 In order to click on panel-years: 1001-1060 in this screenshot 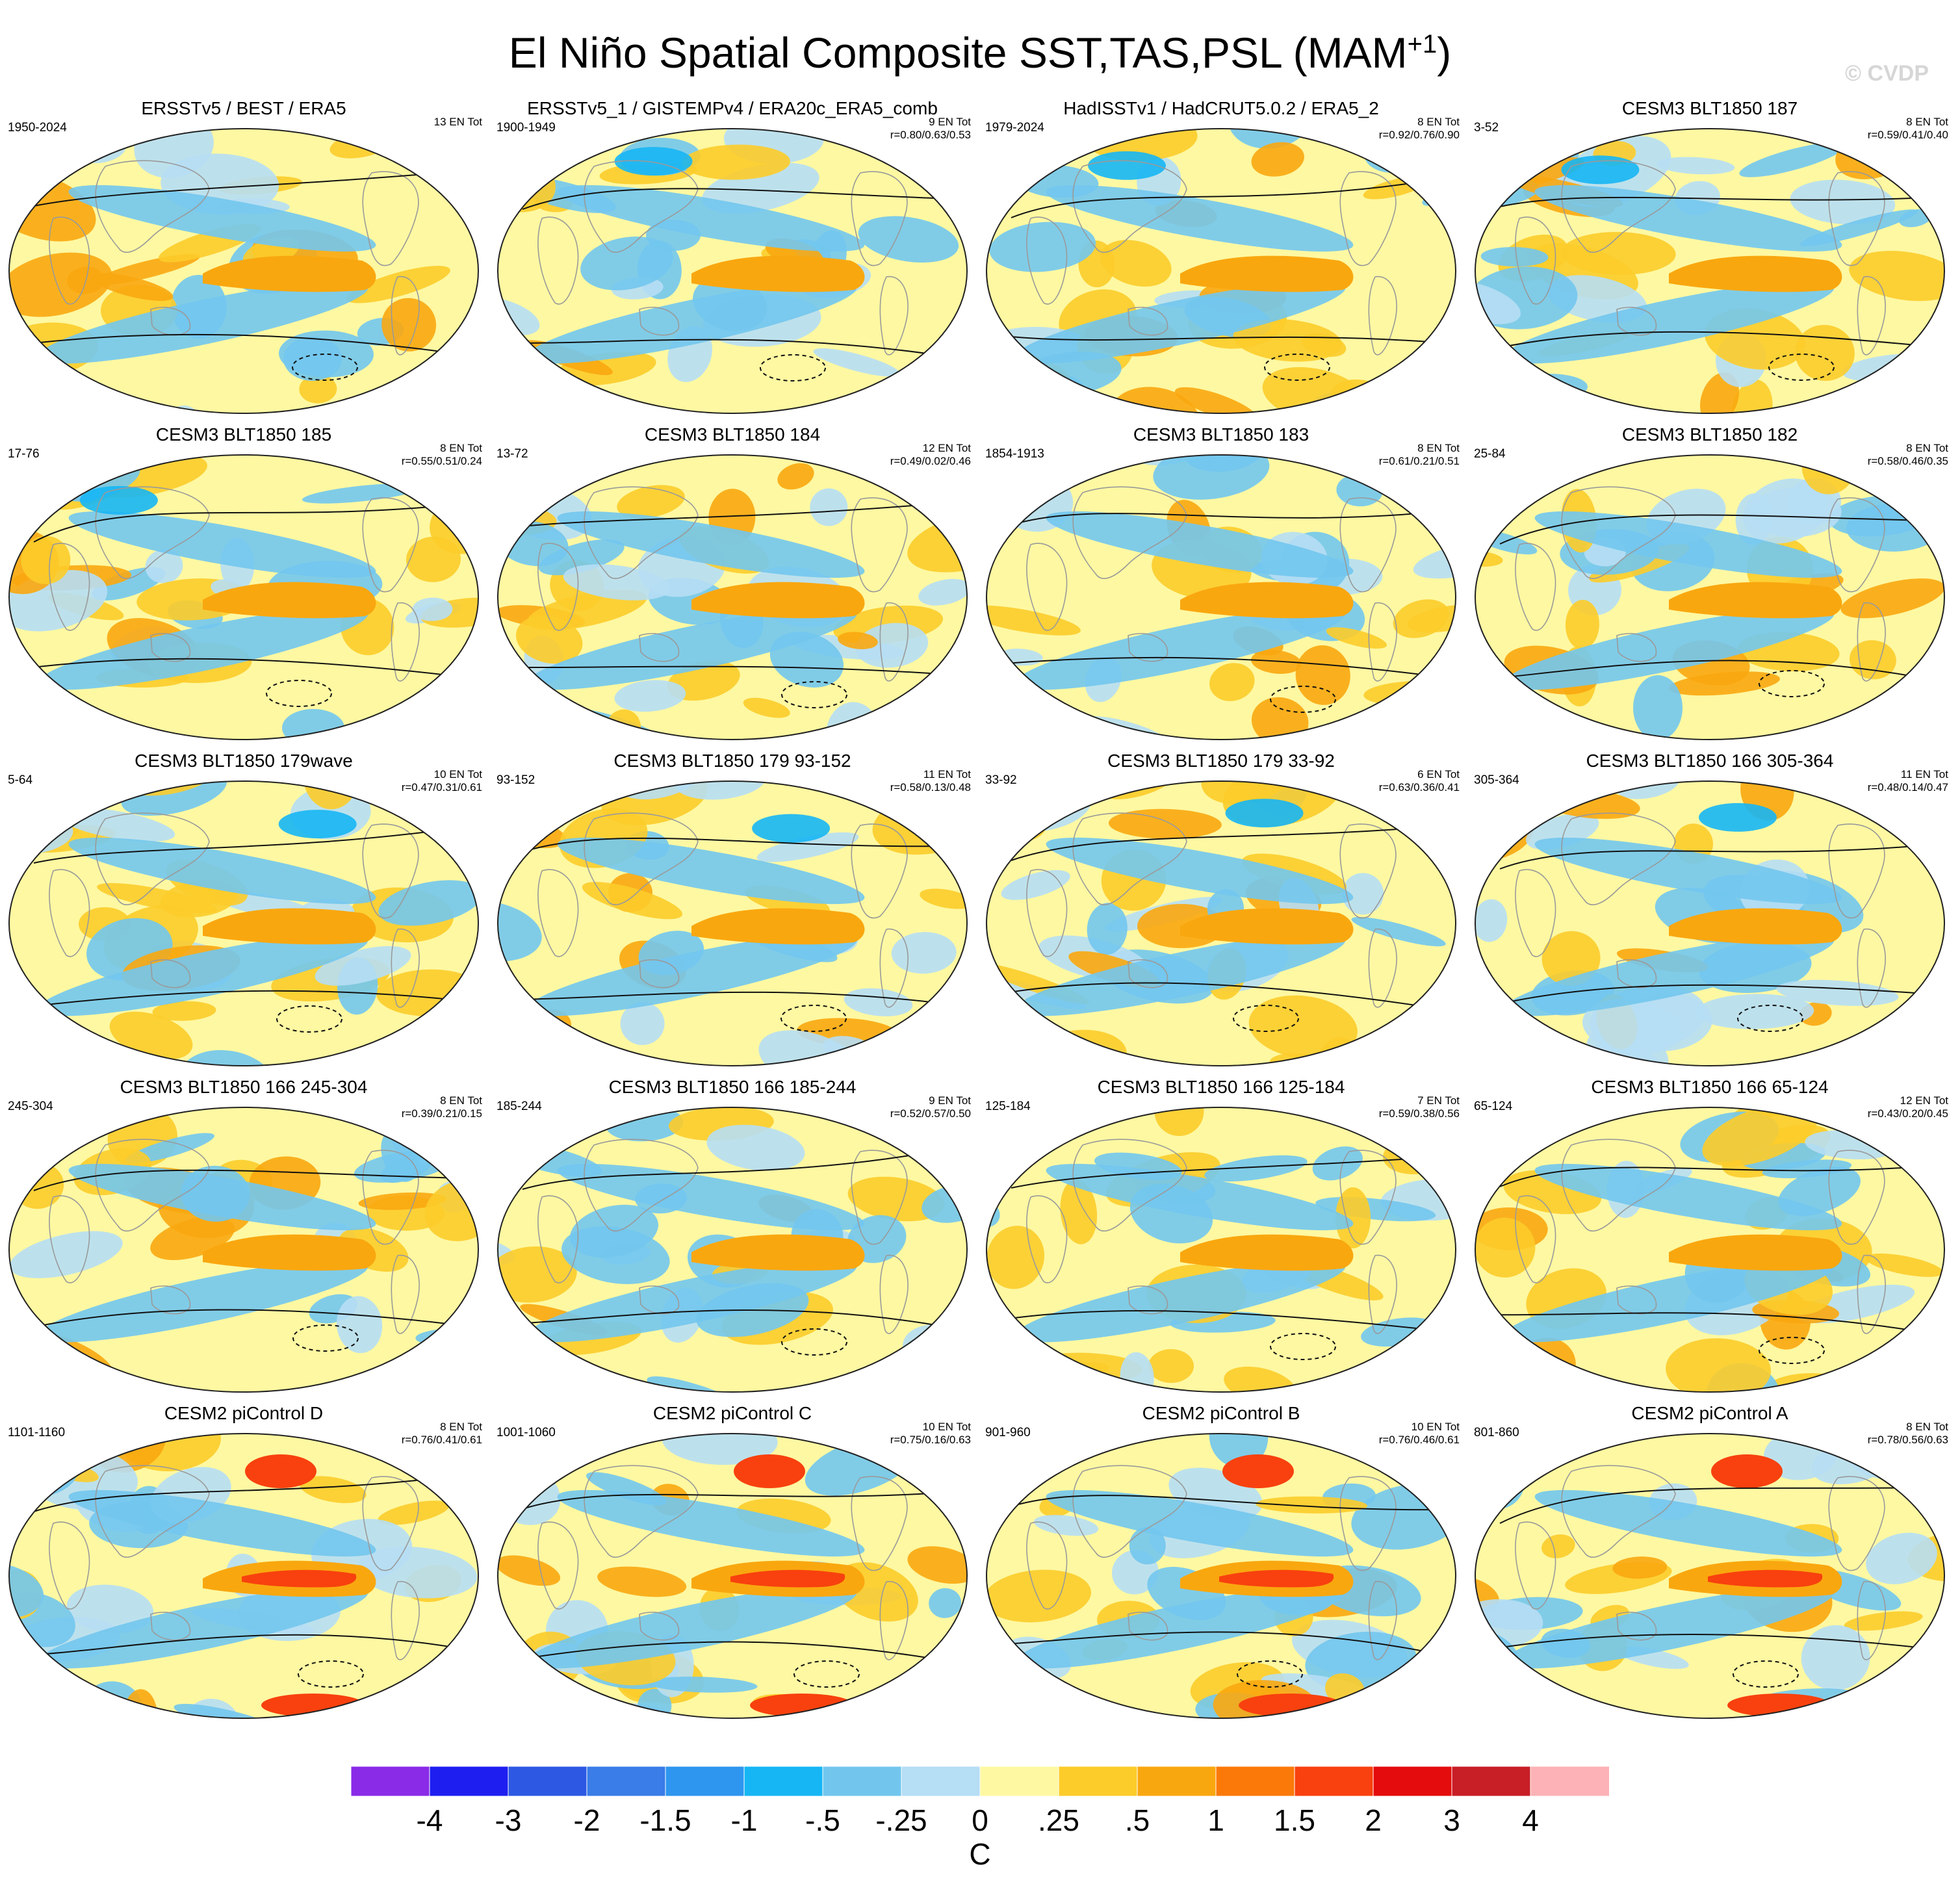, I will do `click(526, 1432)`.